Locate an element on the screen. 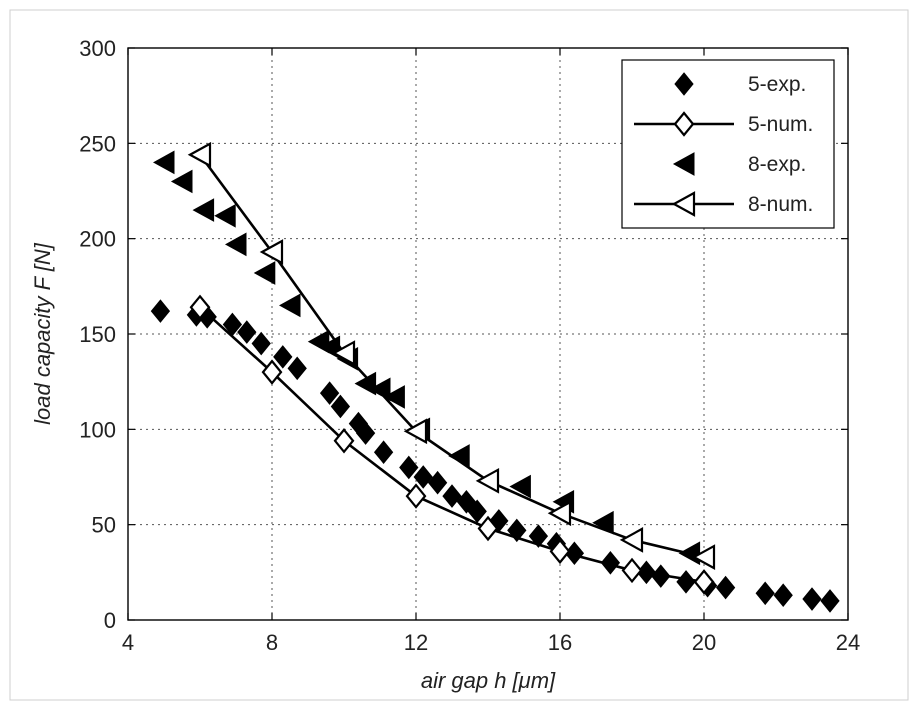 Image resolution: width=916 pixels, height=714 pixels. legend-label-5-exp: 5-exp. is located at coordinates (777, 84).